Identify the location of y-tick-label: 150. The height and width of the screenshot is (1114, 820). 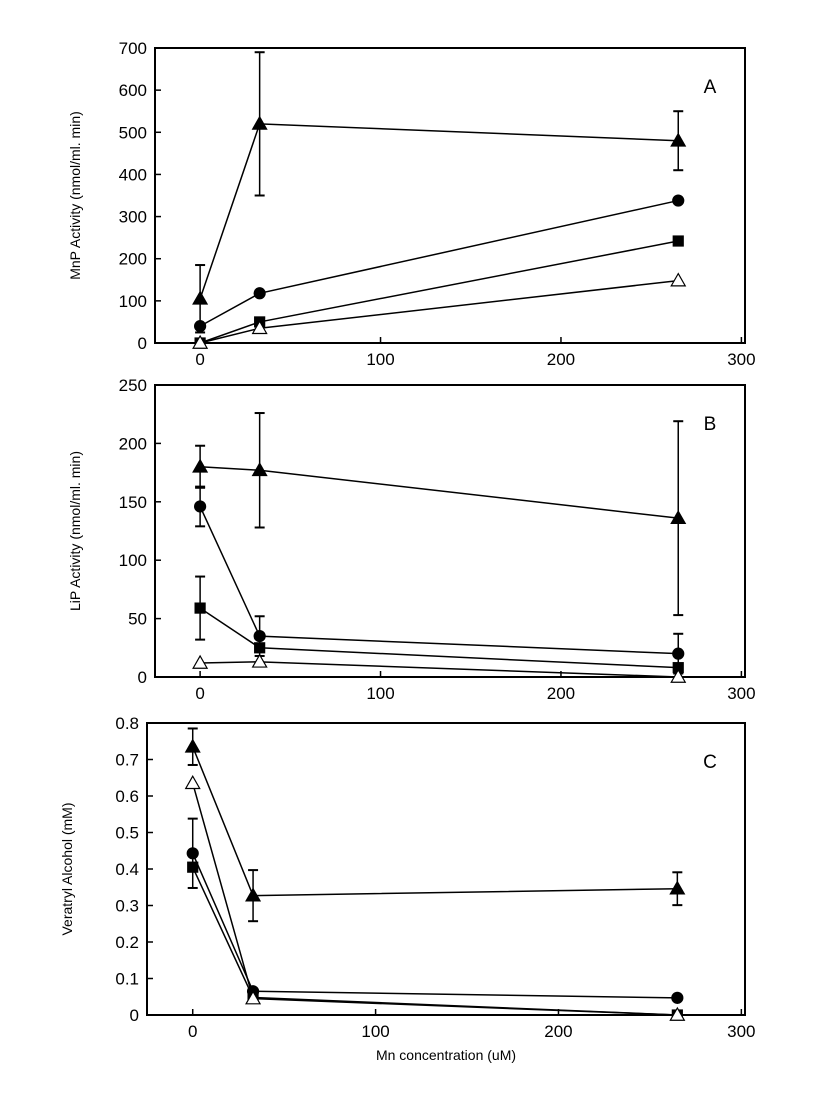
(133, 502).